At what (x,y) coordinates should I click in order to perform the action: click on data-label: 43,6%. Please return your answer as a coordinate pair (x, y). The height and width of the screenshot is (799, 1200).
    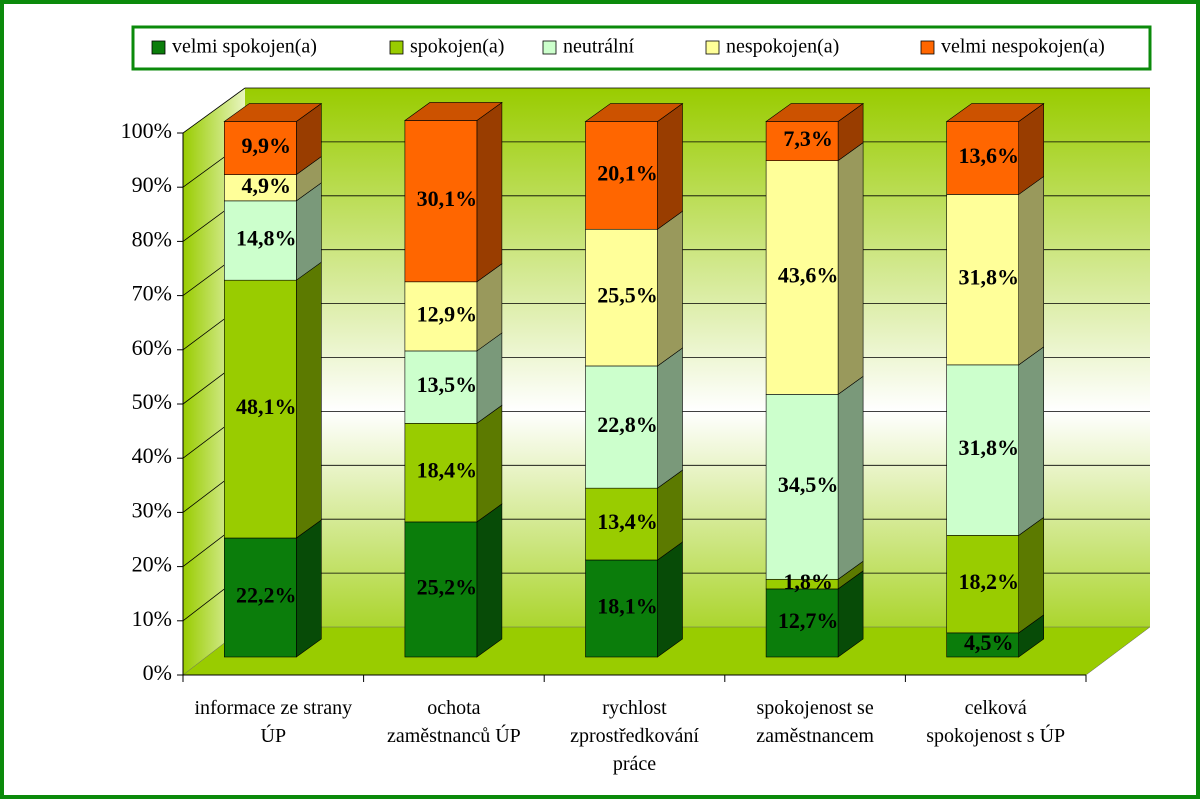
    Looking at the image, I should click on (808, 275).